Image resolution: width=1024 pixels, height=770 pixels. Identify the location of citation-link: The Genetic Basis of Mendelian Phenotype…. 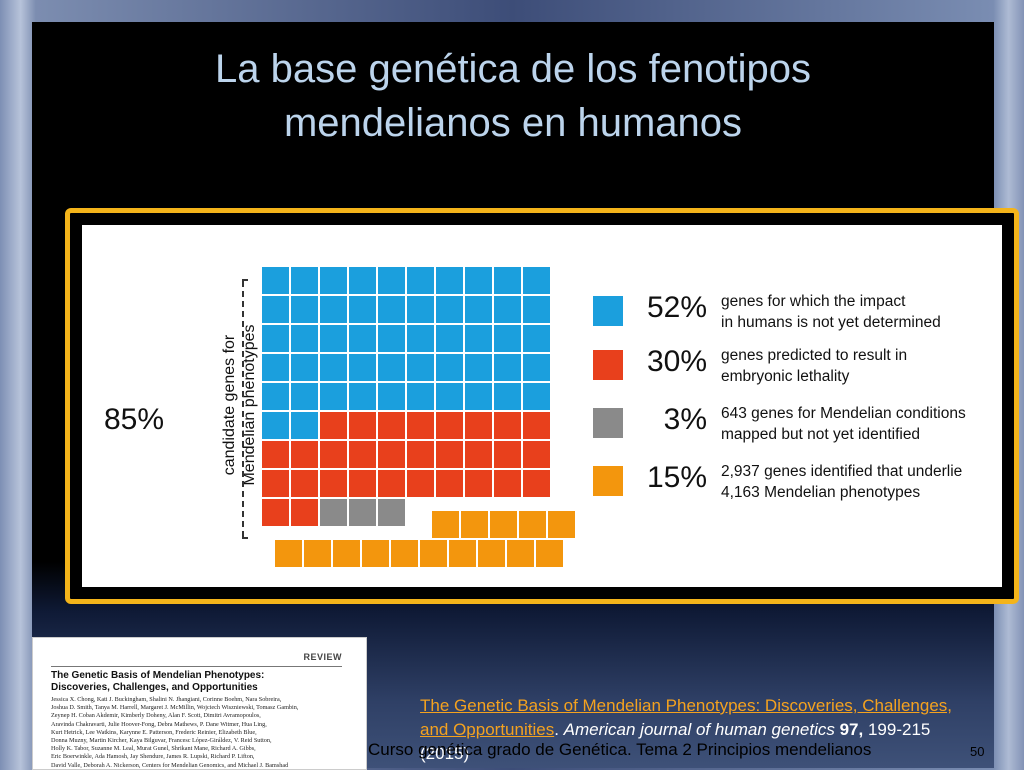
(686, 717).